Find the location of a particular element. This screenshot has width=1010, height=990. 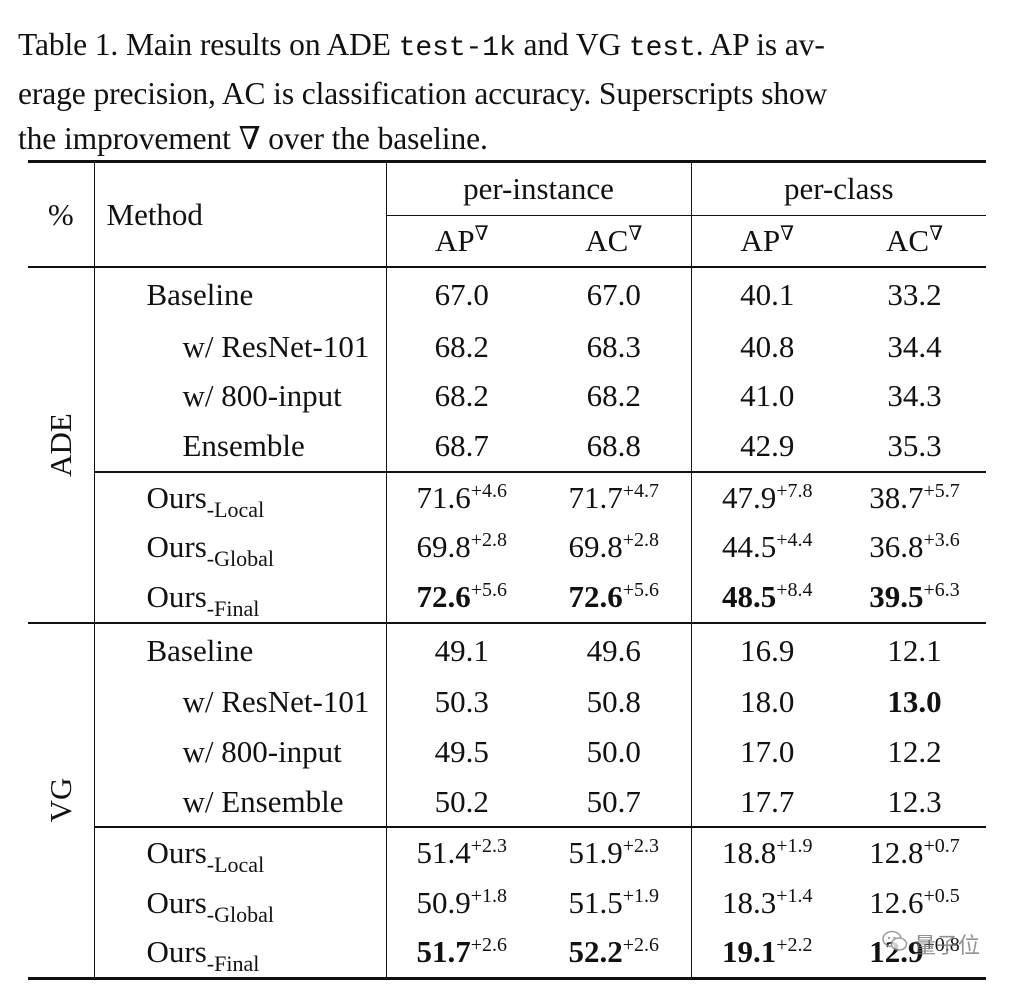

group-label-ade: ADE is located at coordinates (61, 445).